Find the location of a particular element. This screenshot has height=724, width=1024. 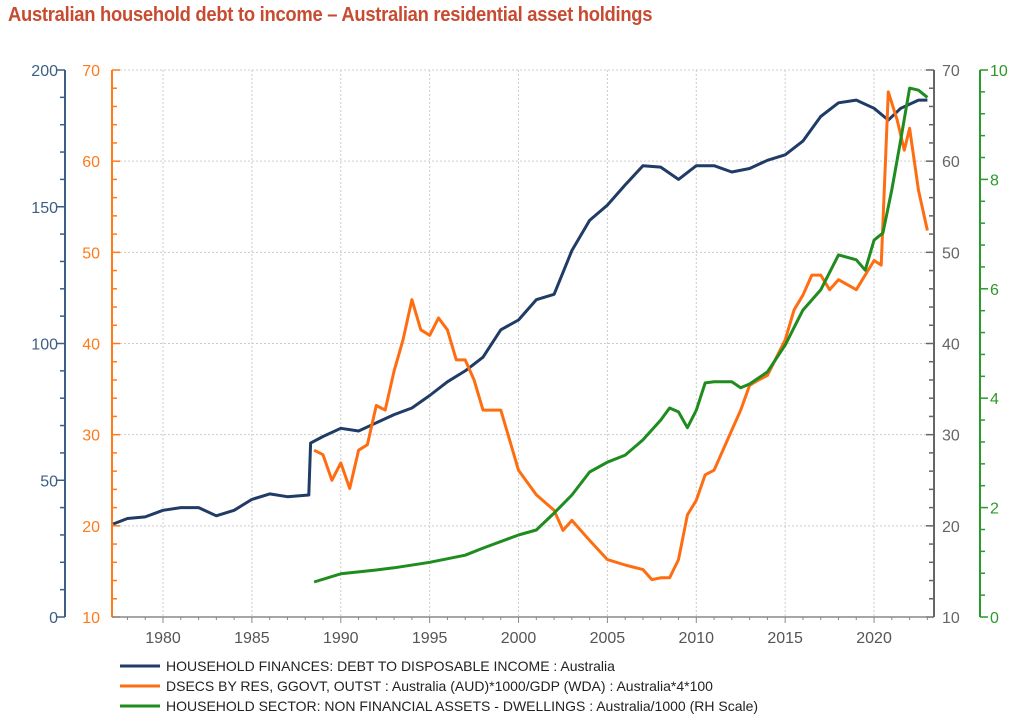

right_inner-tick-label: 70 is located at coordinates (951, 71).